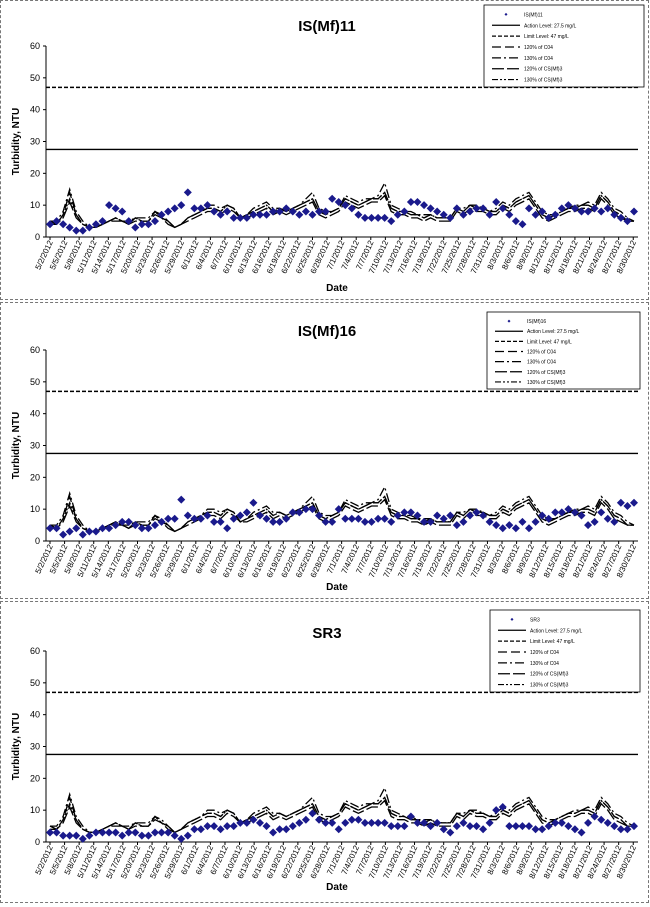 This screenshot has height=907, width=650. I want to click on x-axis-label: Date, so click(337, 587).